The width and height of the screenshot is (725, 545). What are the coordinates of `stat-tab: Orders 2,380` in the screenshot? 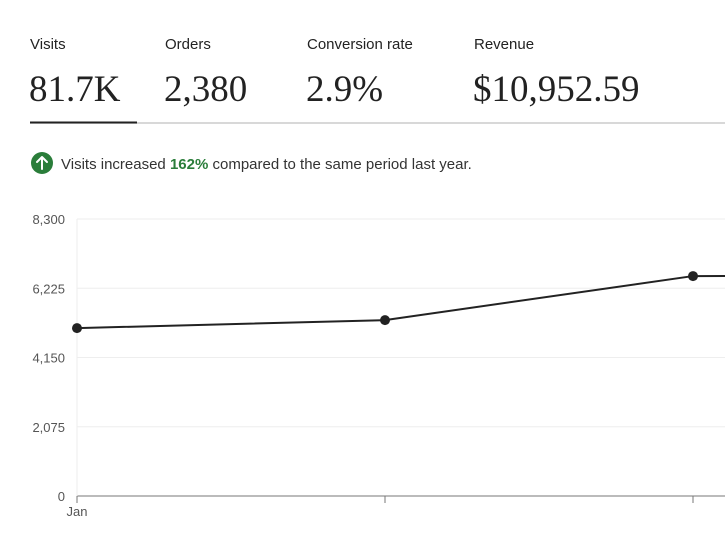 It's located at (205, 73).